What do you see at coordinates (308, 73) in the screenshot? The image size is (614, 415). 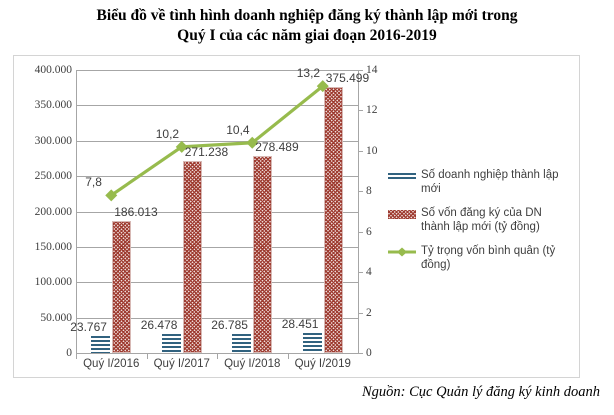 I see `data-label-average-capital: 13,2` at bounding box center [308, 73].